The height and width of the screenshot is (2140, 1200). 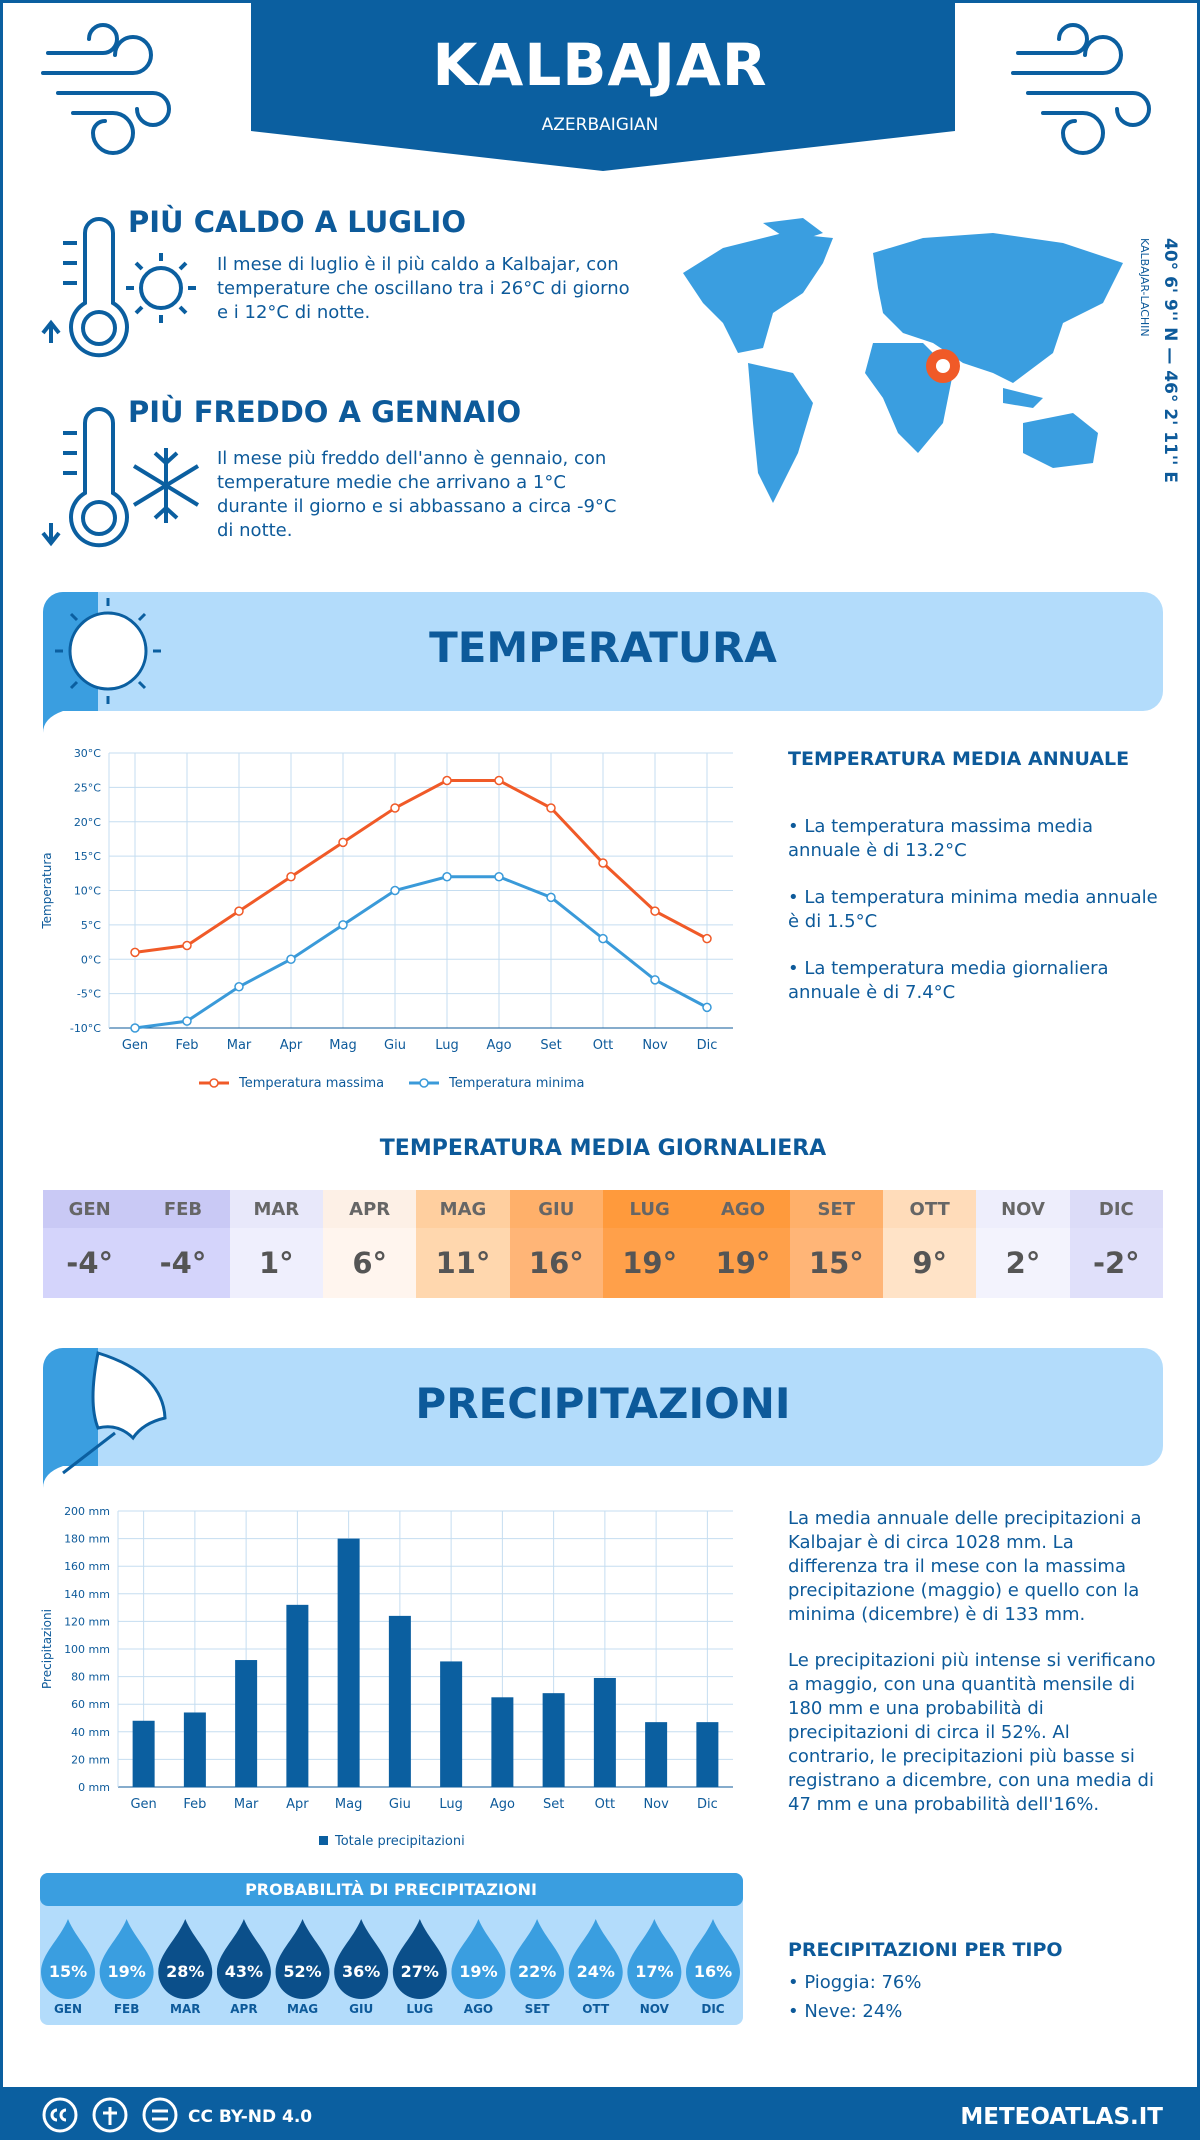 I want to click on month-cell: MAR, so click(x=276, y=1209).